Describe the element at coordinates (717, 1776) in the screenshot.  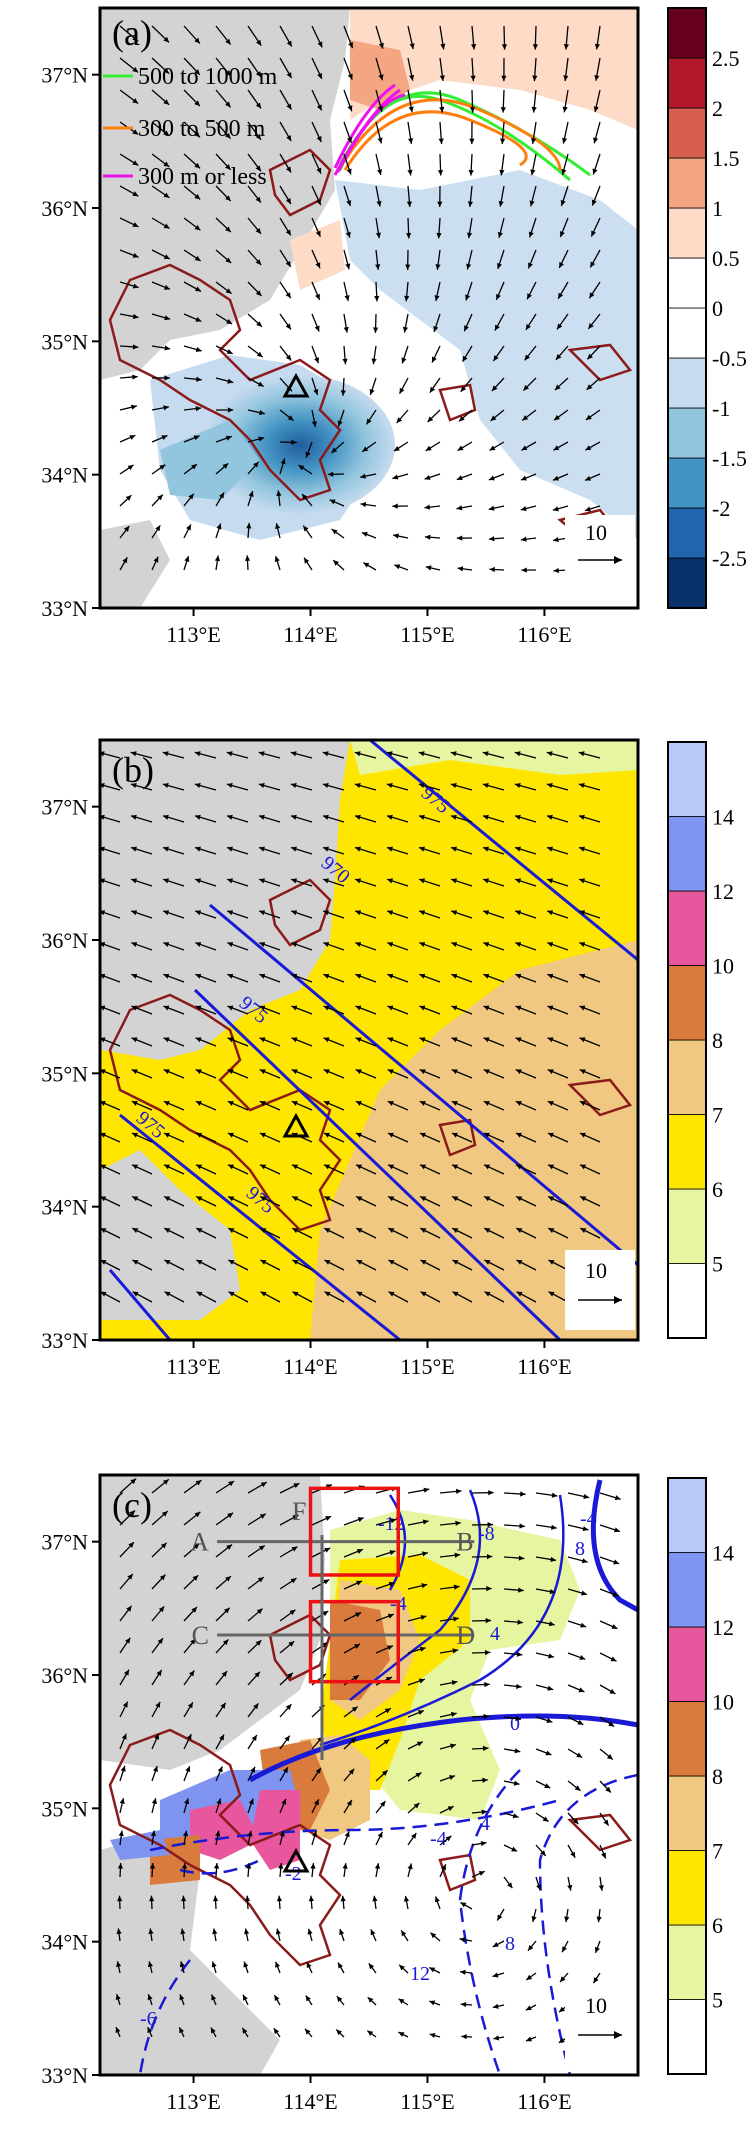
I see `colorbar-label: 8` at that location.